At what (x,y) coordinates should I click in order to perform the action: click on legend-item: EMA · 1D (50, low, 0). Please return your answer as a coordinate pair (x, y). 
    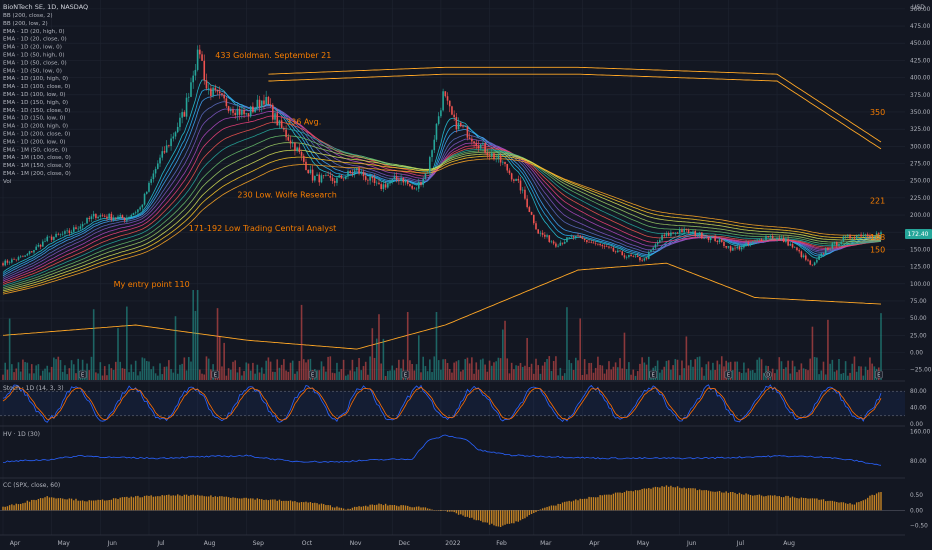
    Looking at the image, I should click on (32, 71).